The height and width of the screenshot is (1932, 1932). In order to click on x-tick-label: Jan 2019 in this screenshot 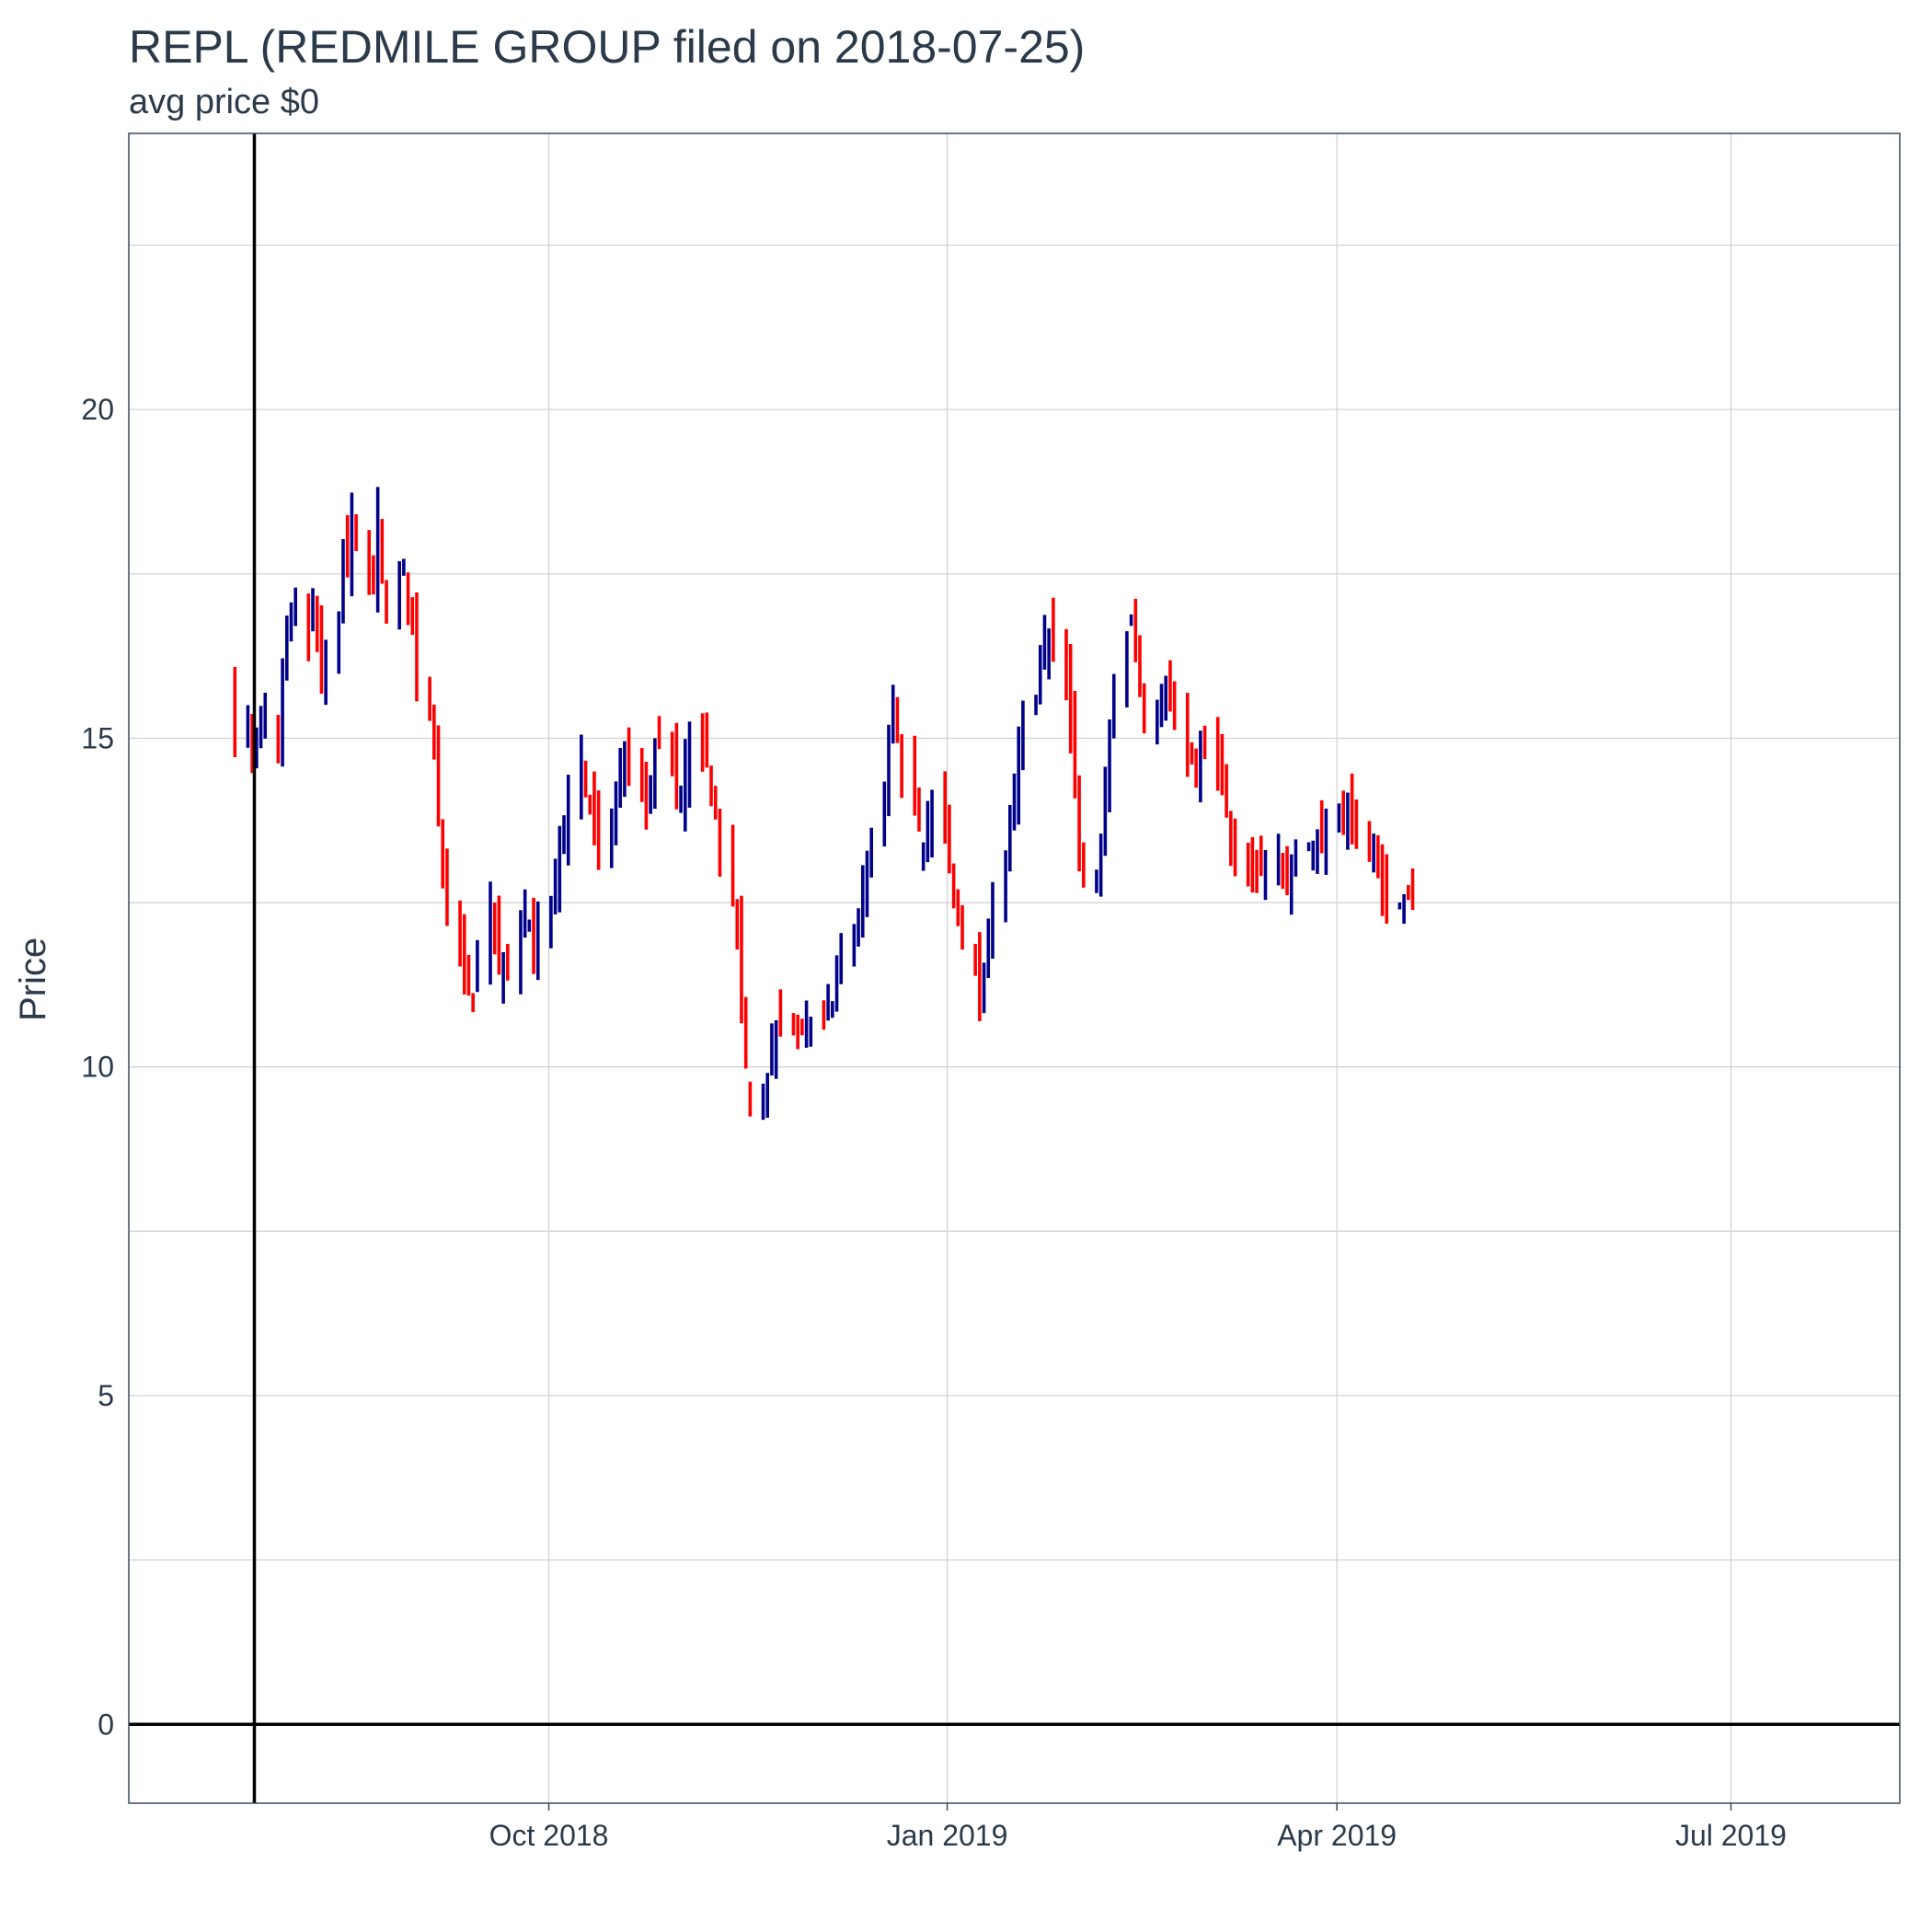, I will do `click(947, 1835)`.